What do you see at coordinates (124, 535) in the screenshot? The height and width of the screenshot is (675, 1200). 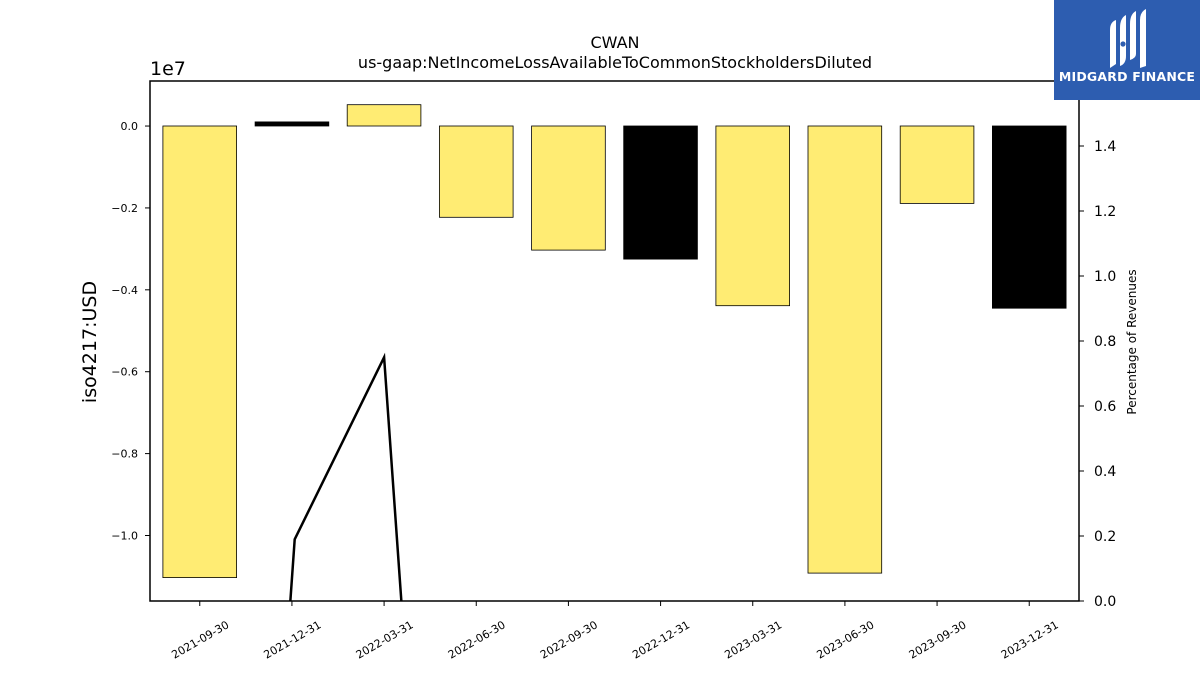 I see `y-tick-label: −1.0` at bounding box center [124, 535].